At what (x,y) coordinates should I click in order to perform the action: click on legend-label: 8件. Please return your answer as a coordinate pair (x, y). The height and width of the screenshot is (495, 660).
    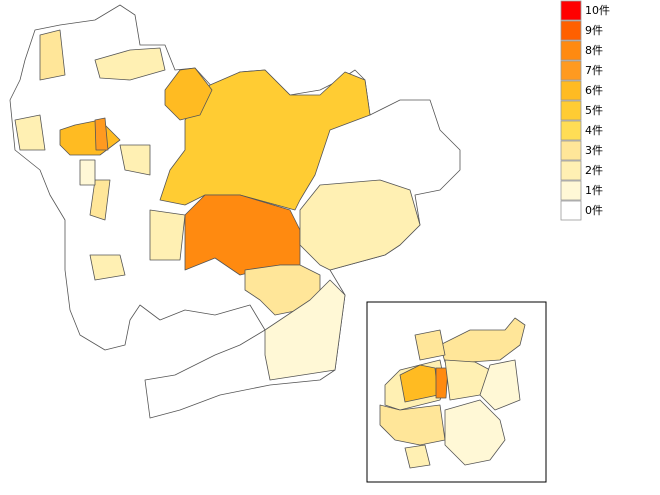
    Looking at the image, I should click on (594, 50).